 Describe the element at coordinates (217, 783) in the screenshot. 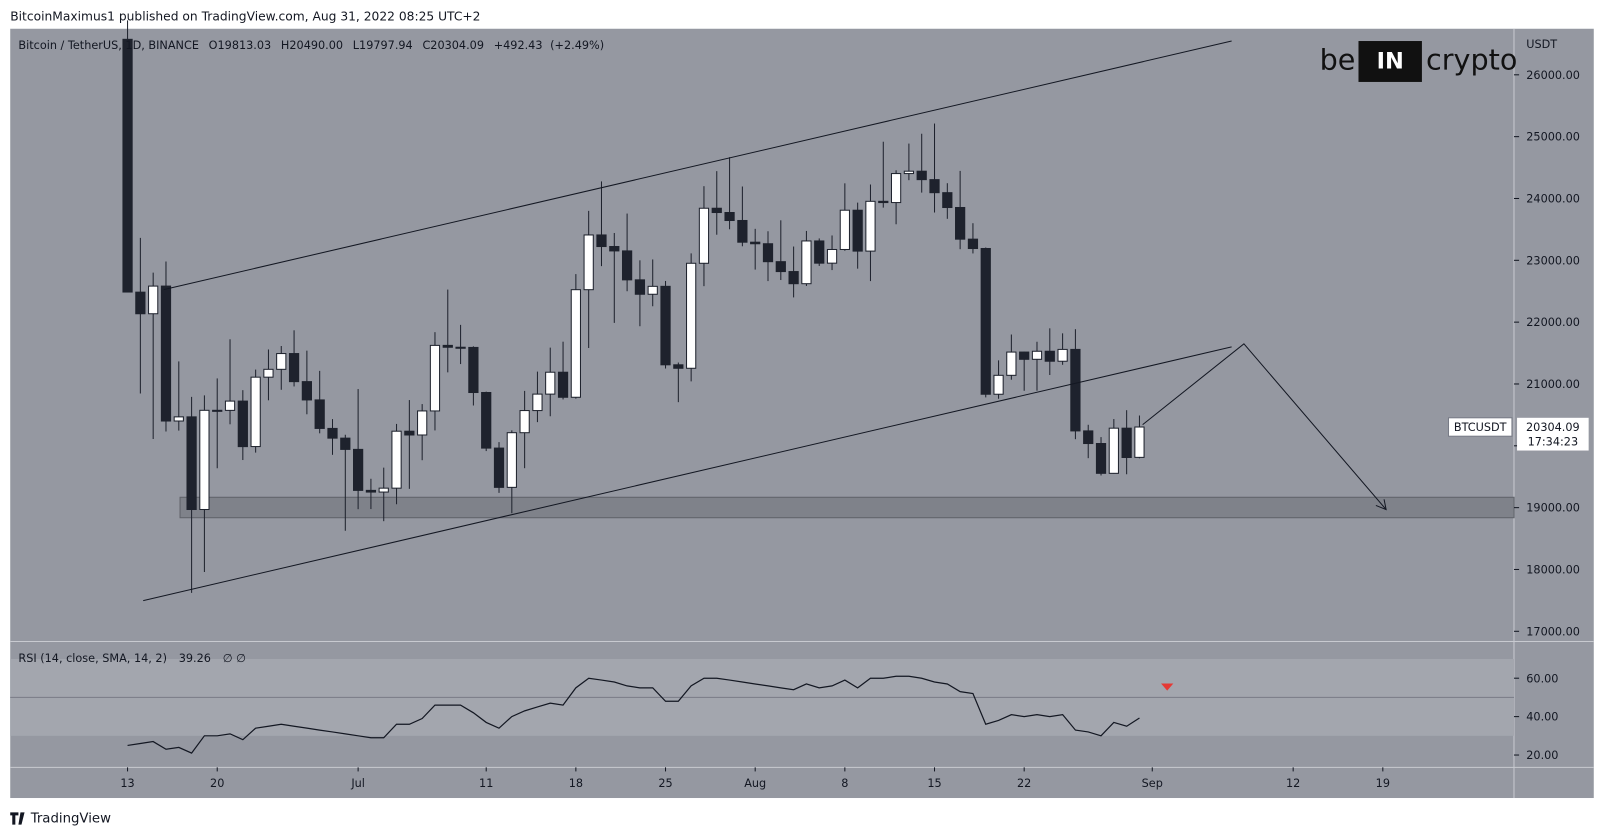

I see `x-tick-label: 20` at that location.